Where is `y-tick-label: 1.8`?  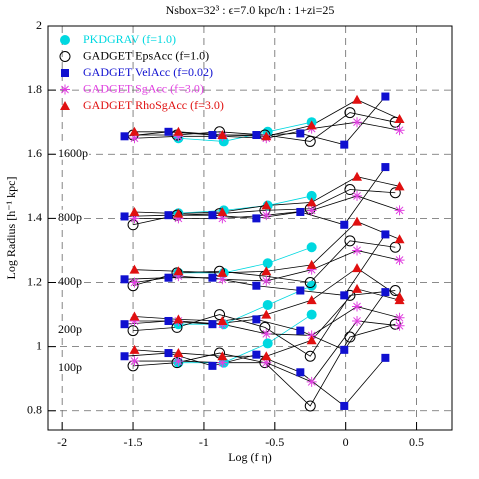
y-tick-label: 1.8 is located at coordinates (34, 89).